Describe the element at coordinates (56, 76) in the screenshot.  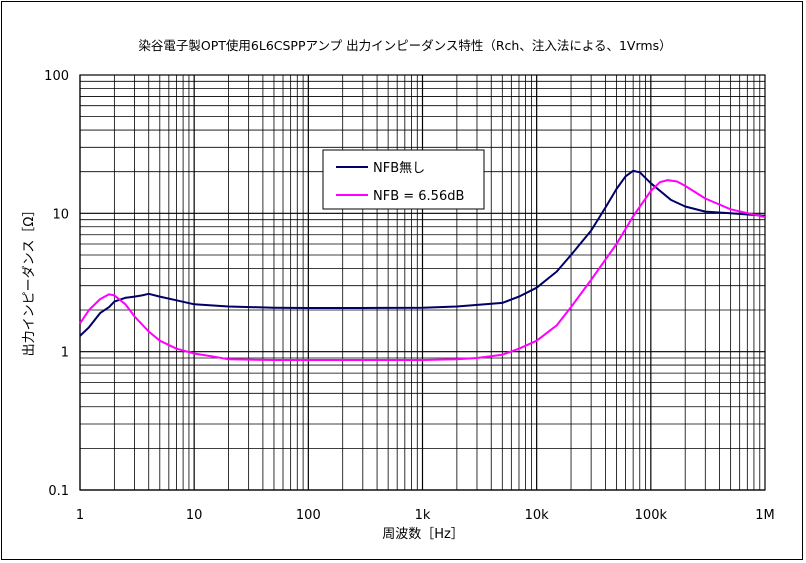
I see `y-tick-label: 100` at that location.